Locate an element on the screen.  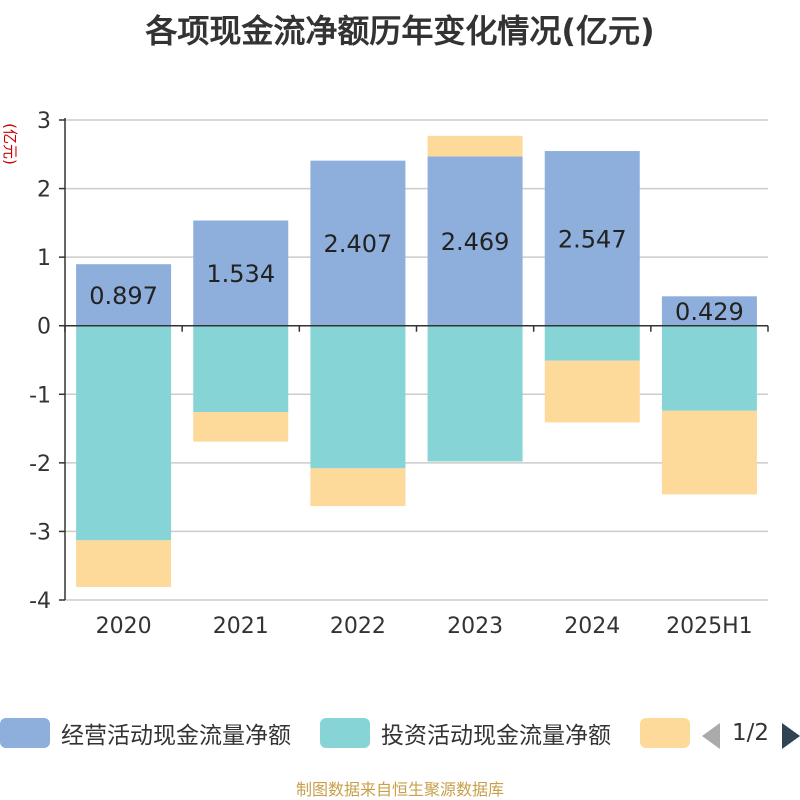
legend-swatch-third is located at coordinates (665, 733).